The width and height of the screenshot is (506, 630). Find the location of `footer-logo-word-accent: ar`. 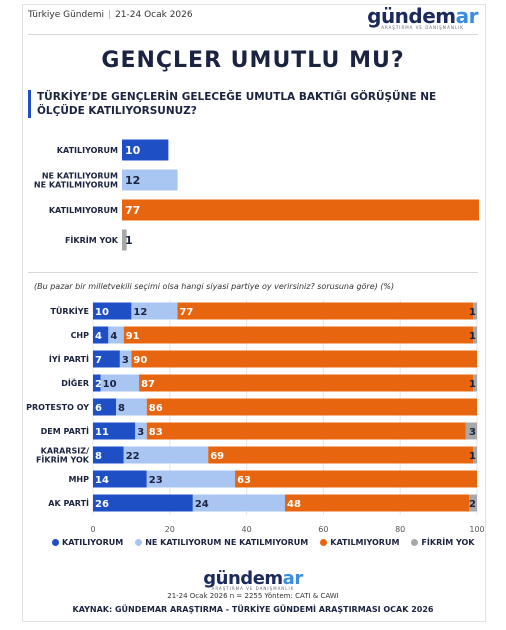

footer-logo-word-accent: ar is located at coordinates (293, 578).